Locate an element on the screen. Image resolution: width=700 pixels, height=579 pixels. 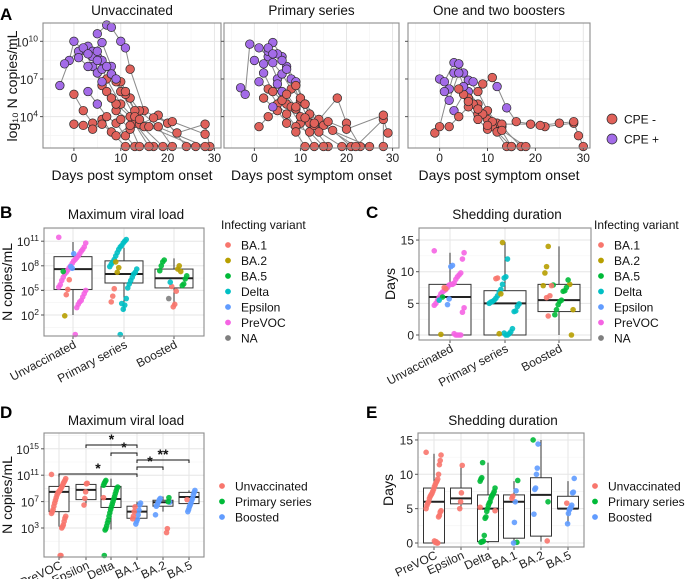
legend-label: BA.5 is located at coordinates (254, 277).